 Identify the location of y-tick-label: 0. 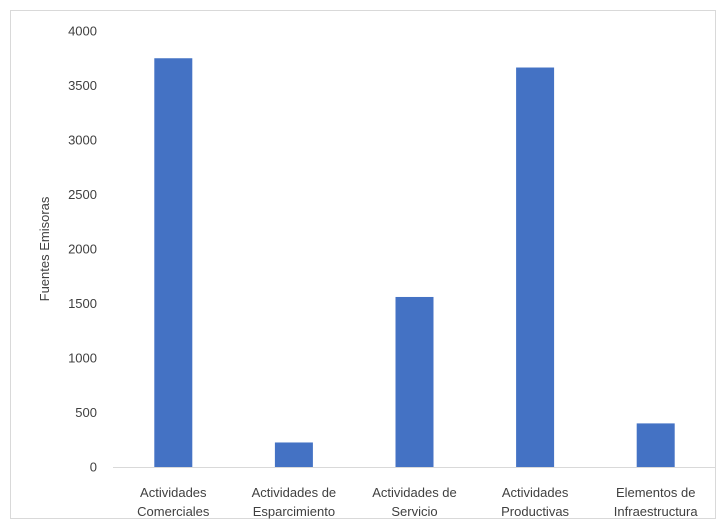
(93, 467).